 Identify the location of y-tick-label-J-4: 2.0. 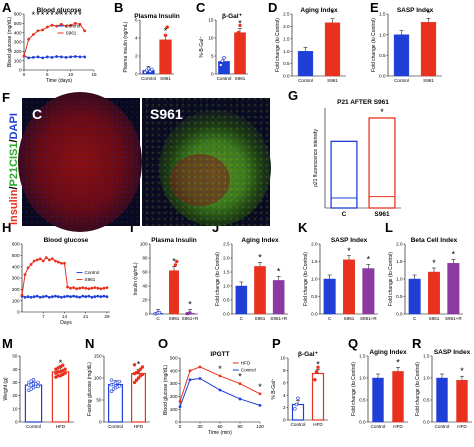
(226, 258).